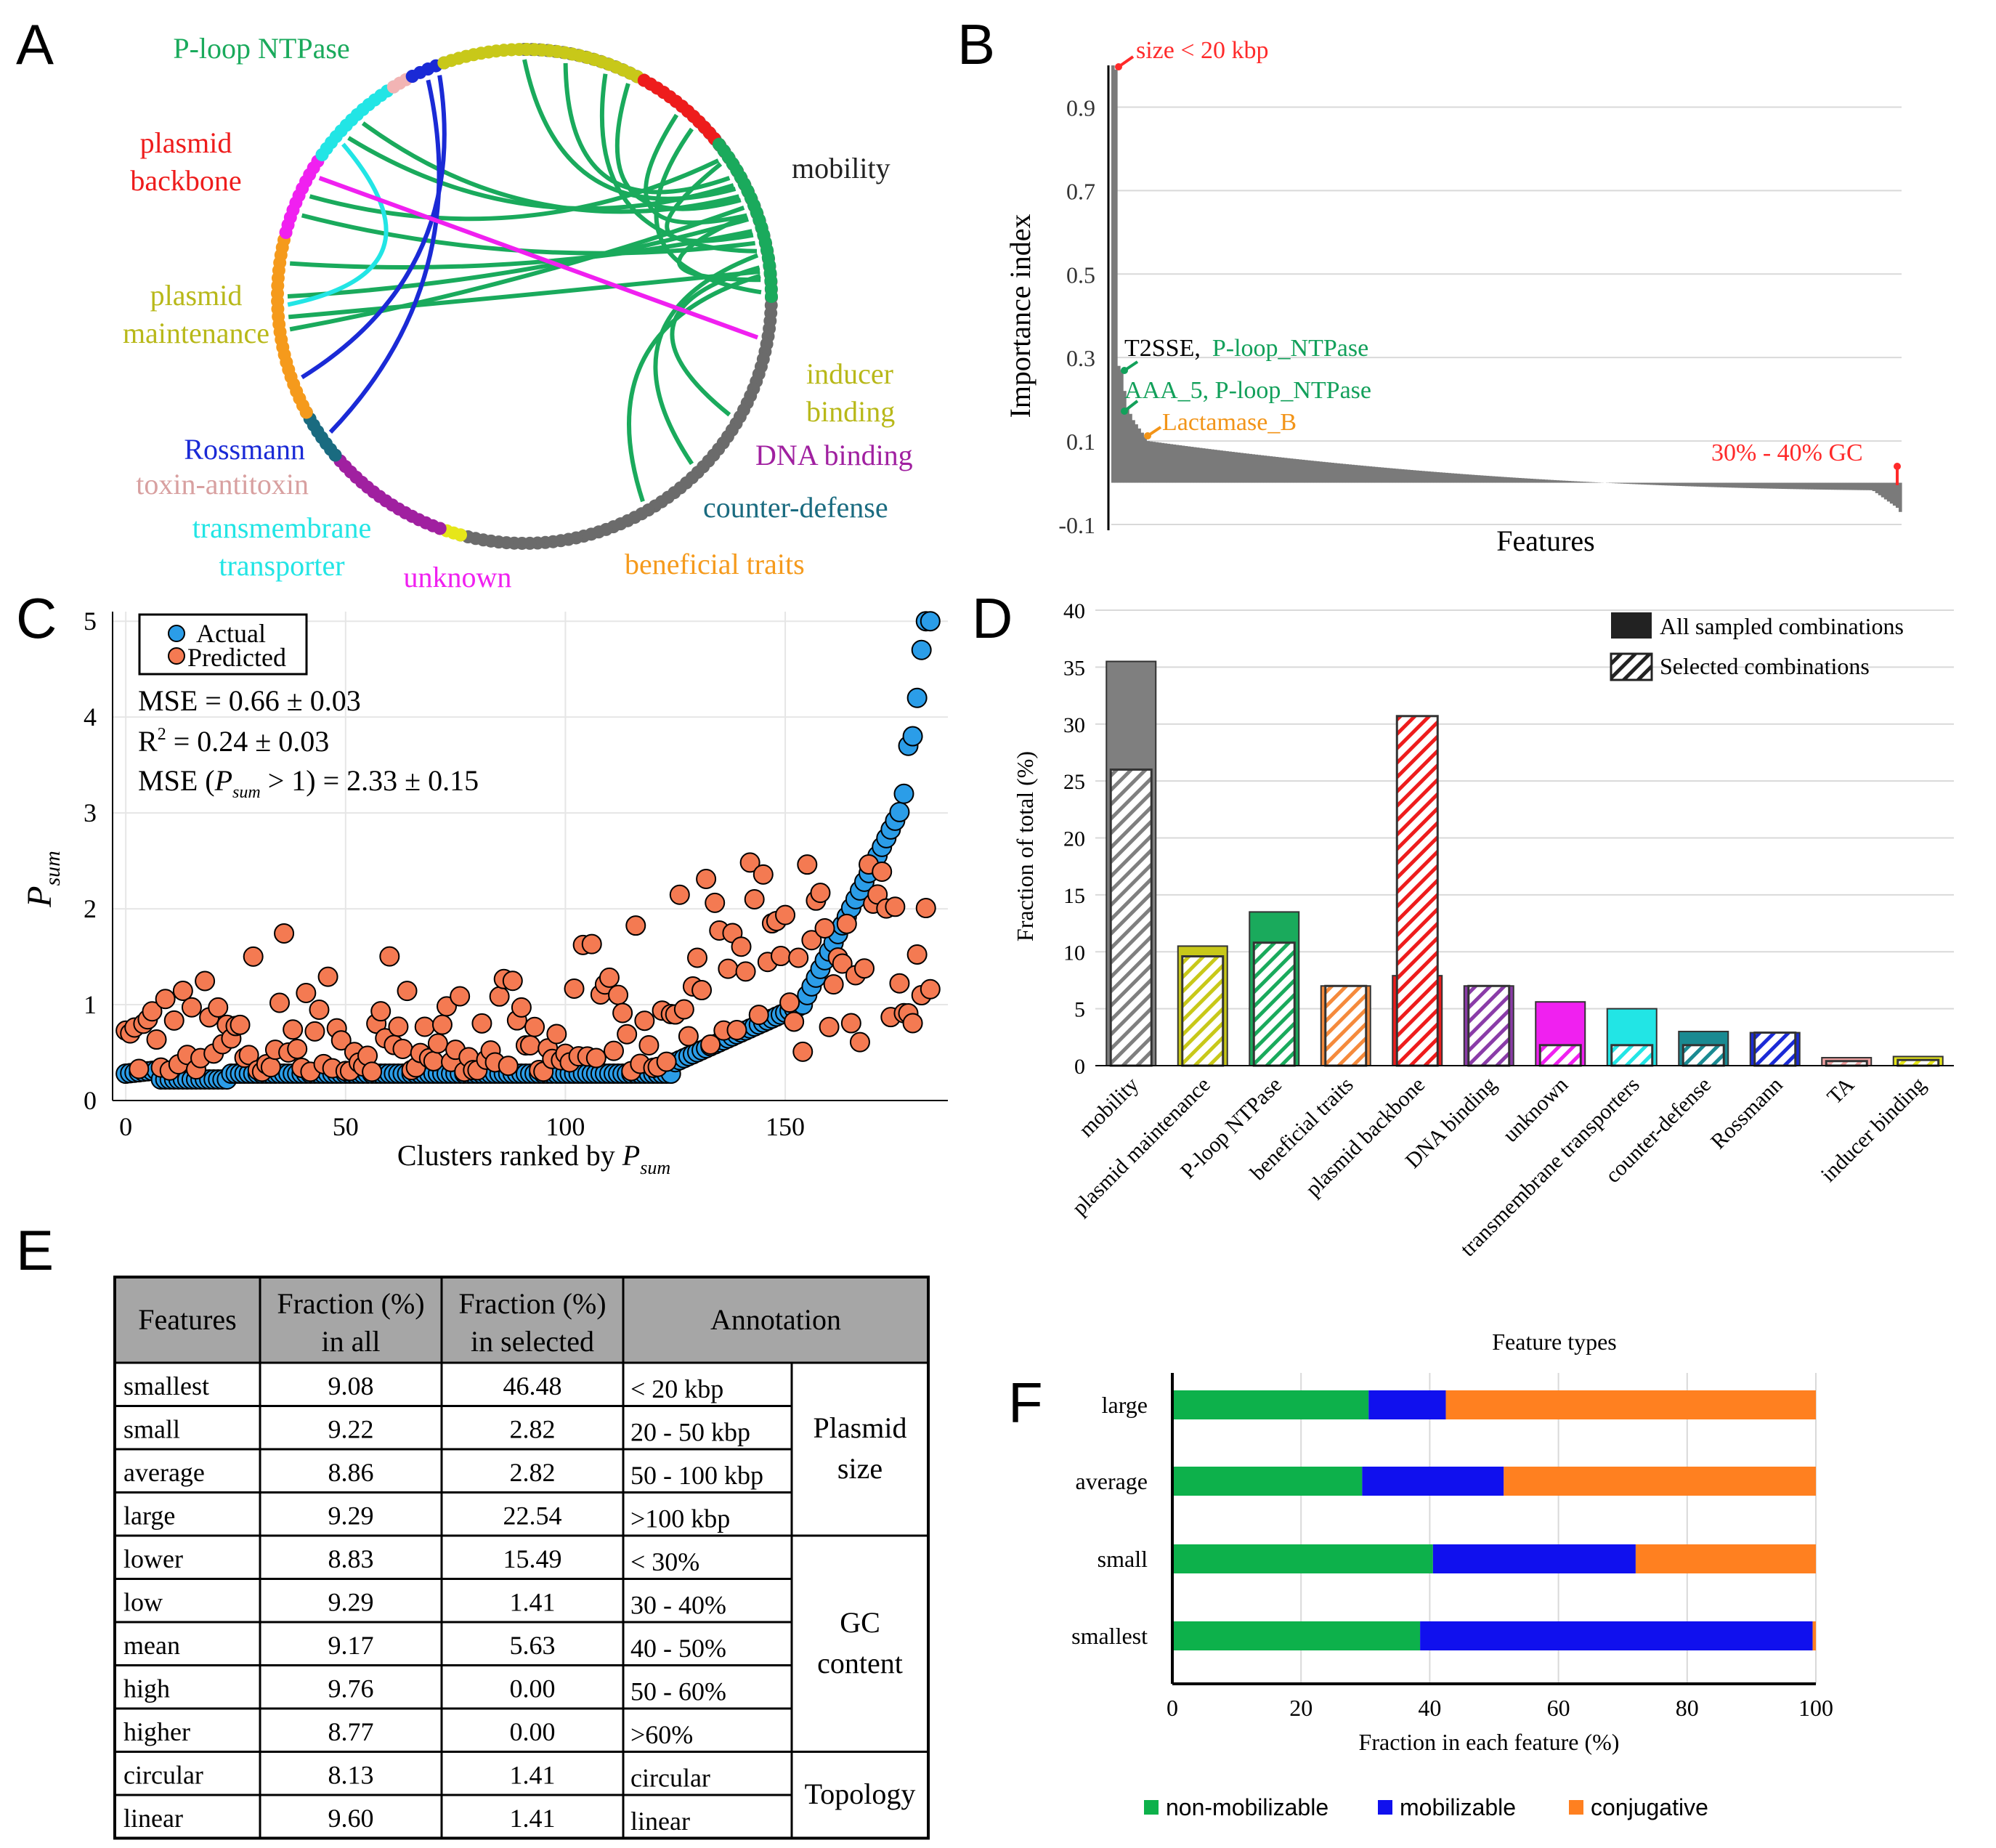 This screenshot has height=1848, width=1996. Describe the element at coordinates (1125, 1405) in the screenshot. I see `f-category-label: large` at that location.